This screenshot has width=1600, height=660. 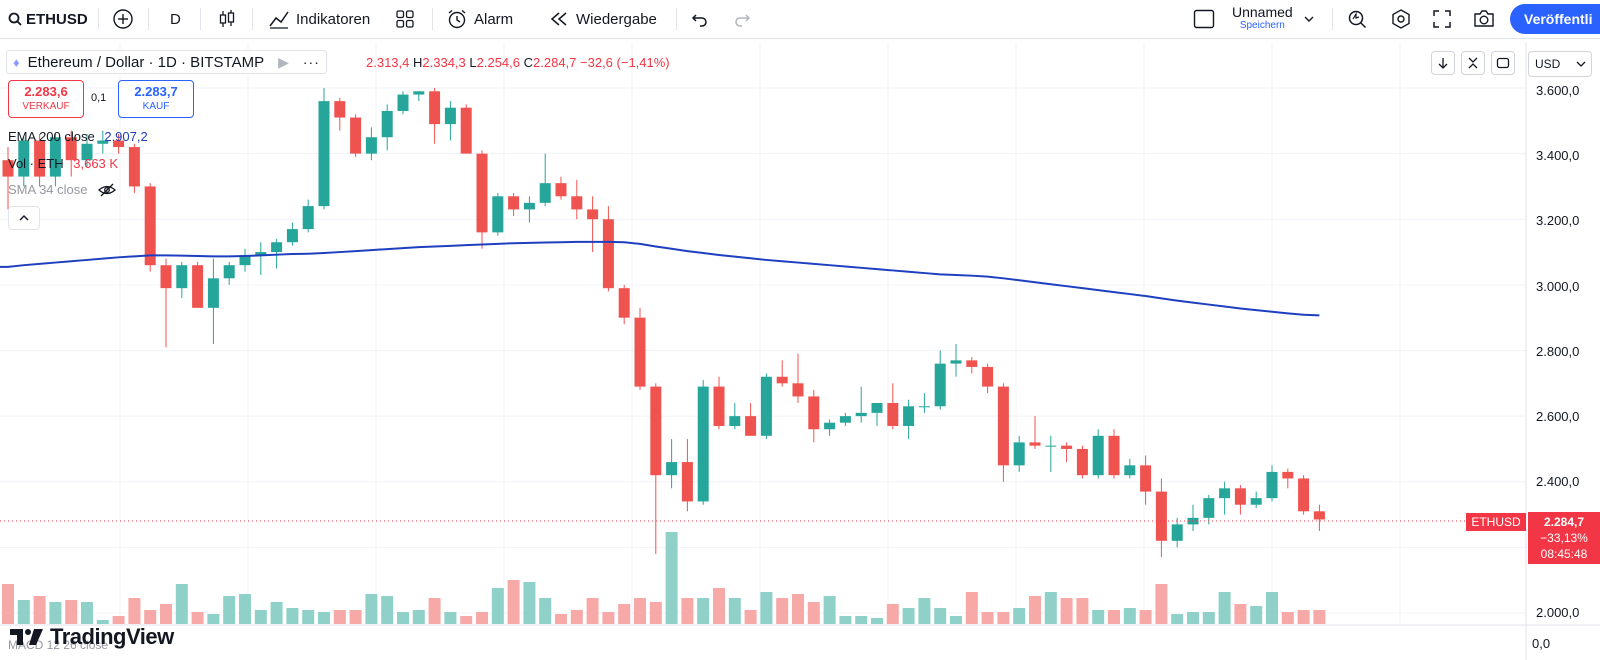 I want to click on tradingview-logo: TradingView, so click(x=92, y=637).